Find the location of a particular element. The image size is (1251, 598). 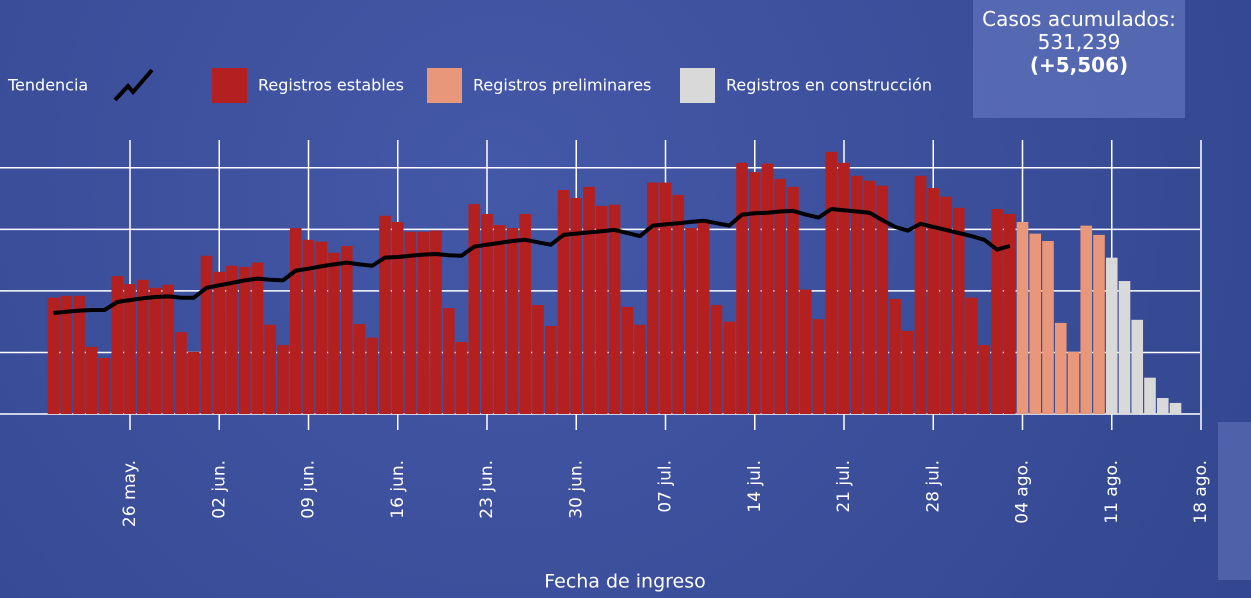

legend-label: Registros preliminares is located at coordinates (562, 85).